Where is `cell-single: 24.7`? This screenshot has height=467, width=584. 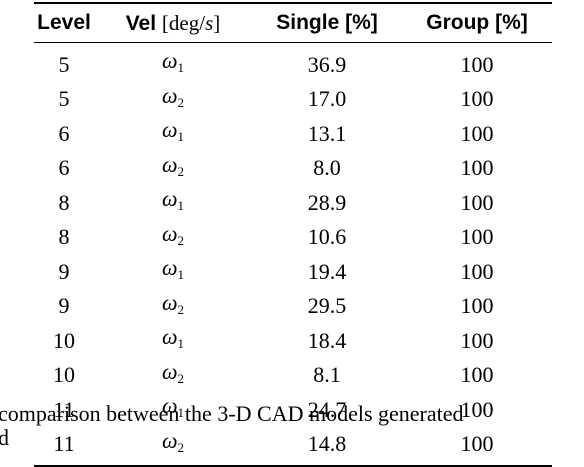
cell-single: 24.7 is located at coordinates (327, 409).